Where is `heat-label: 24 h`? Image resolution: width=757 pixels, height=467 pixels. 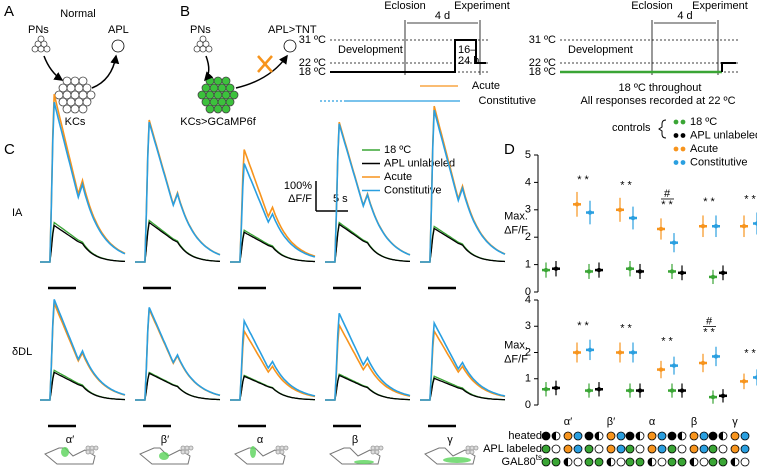
heat-label: 24 h is located at coordinates (468, 61).